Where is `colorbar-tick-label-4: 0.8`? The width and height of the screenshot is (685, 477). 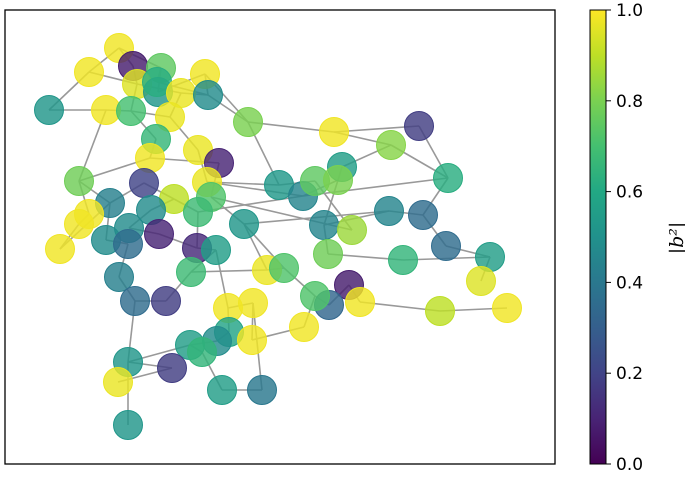
colorbar-tick-label-4: 0.8 is located at coordinates (629, 102).